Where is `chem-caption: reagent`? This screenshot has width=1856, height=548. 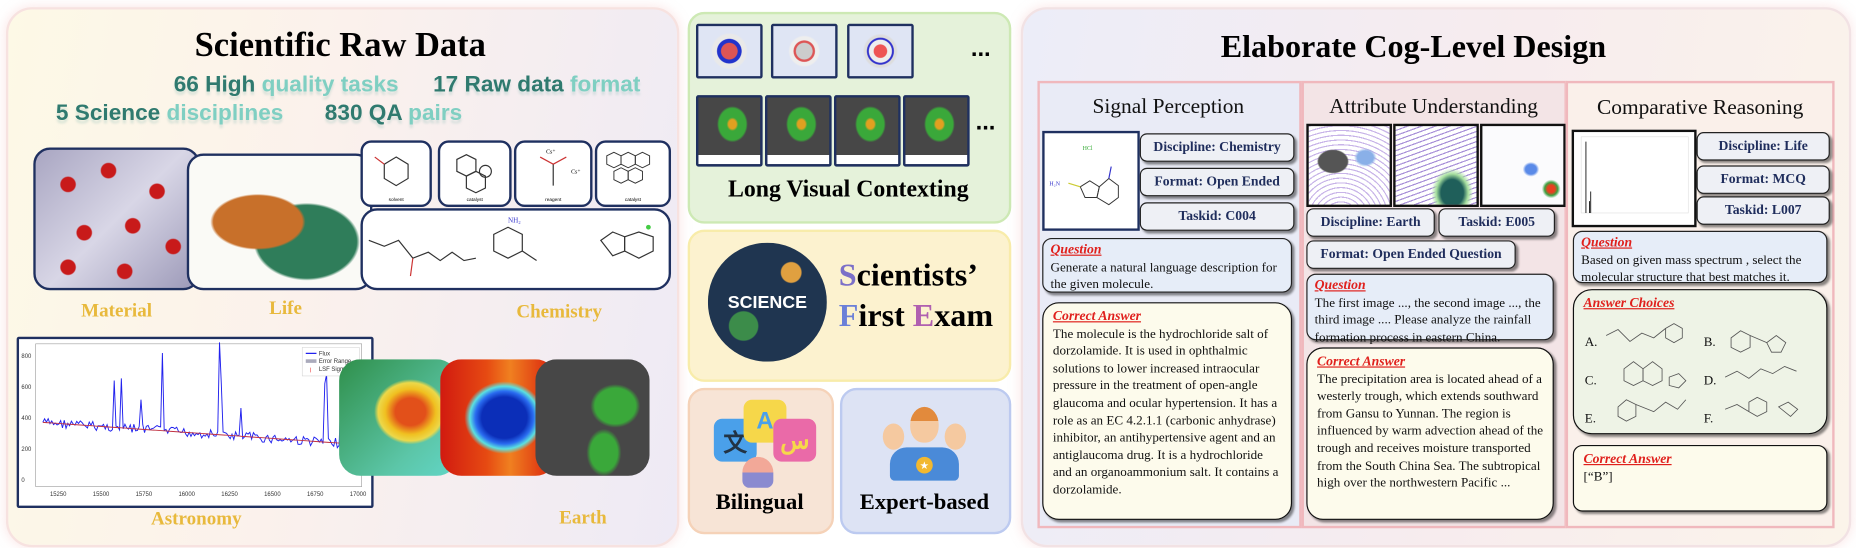
chem-caption: reagent is located at coordinates (553, 199).